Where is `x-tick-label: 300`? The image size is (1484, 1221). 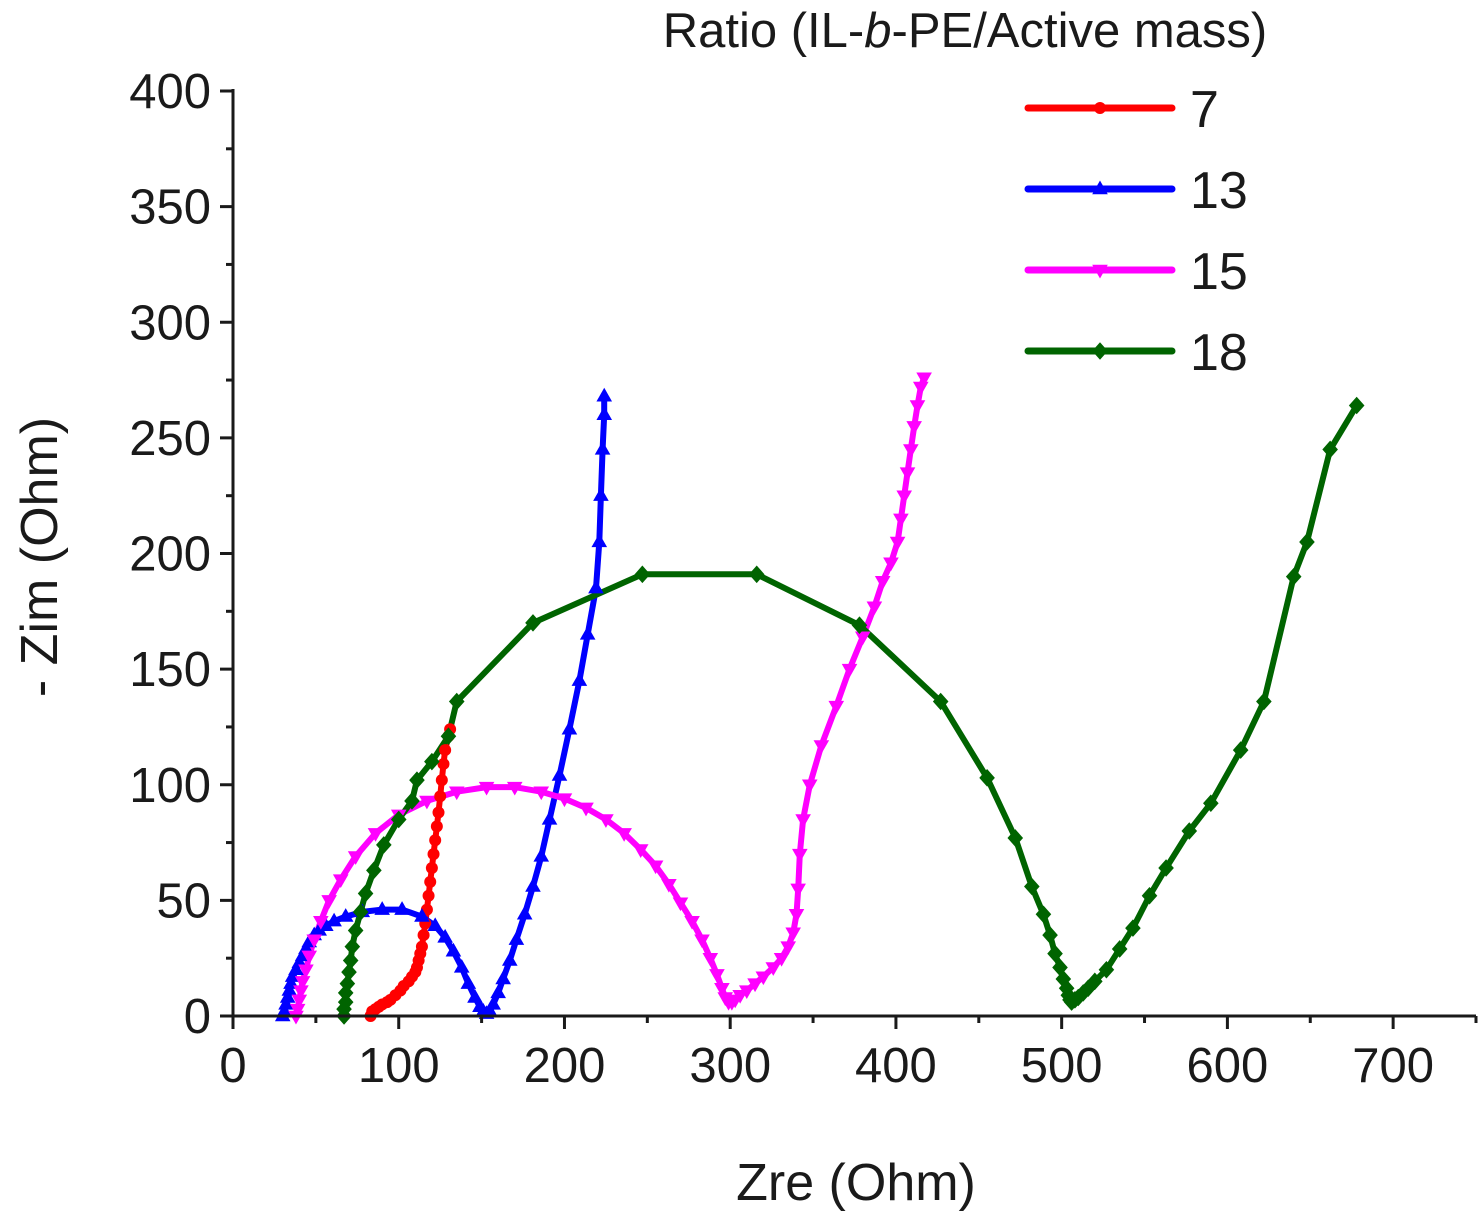
x-tick-label: 300 is located at coordinates (730, 1066).